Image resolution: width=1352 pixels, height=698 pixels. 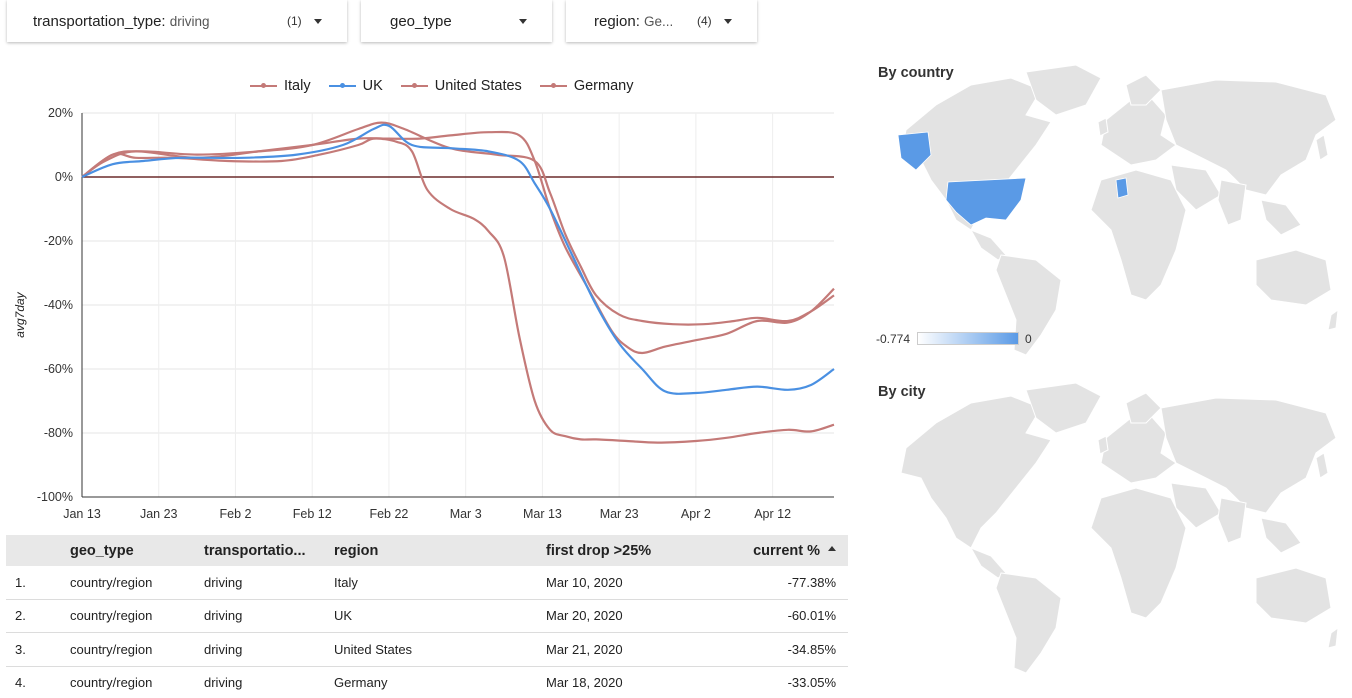 I want to click on scale-max-label: 0, so click(x=1028, y=339).